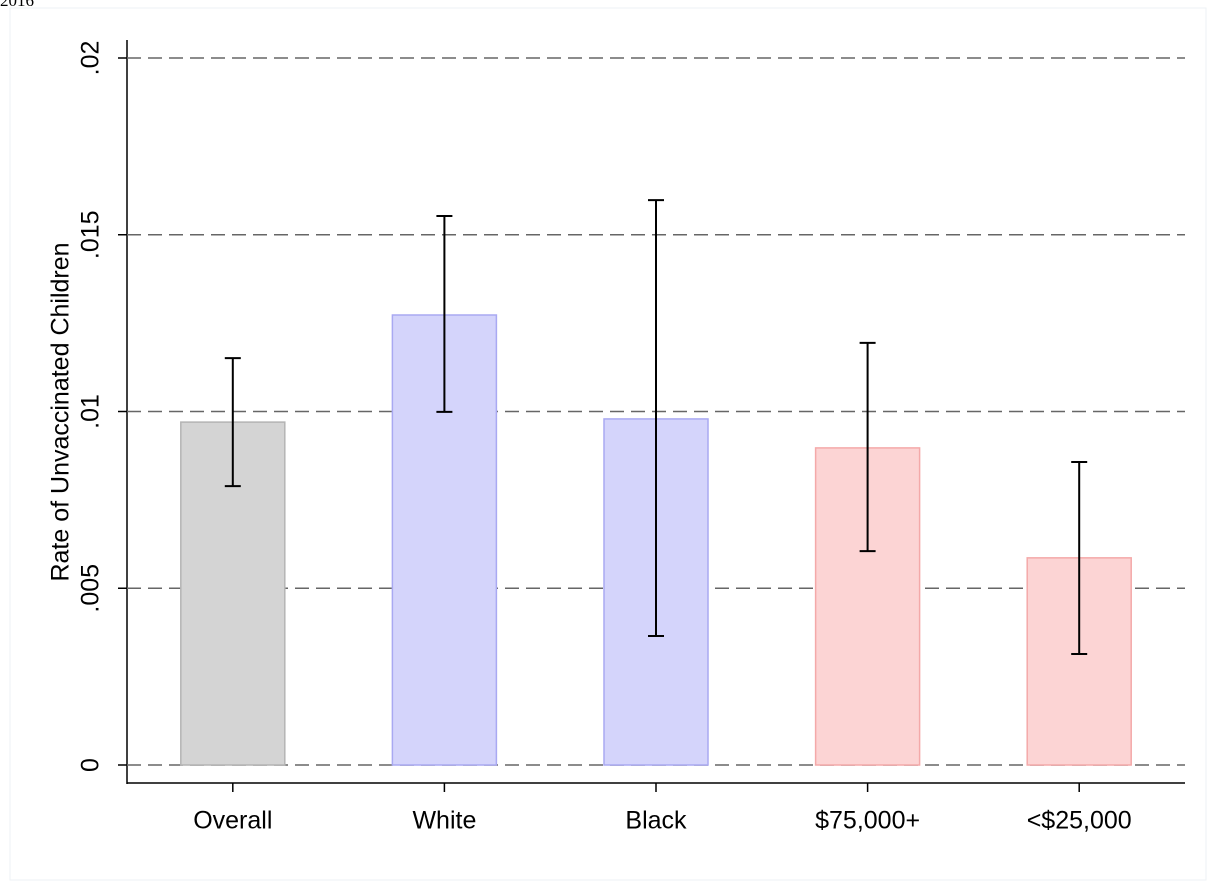 The width and height of the screenshot is (1207, 881). What do you see at coordinates (444, 821) in the screenshot?
I see `x-tick-label: White` at bounding box center [444, 821].